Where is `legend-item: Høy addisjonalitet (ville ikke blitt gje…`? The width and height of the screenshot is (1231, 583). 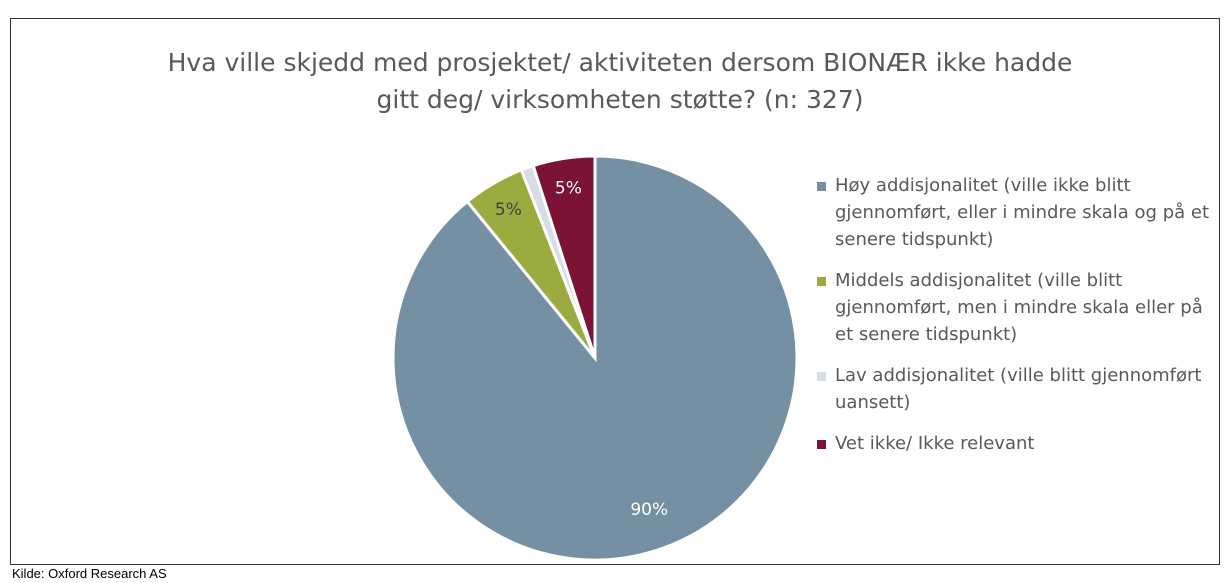 legend-item: Høy addisjonalitet (ville ikke blitt gje… is located at coordinates (1012, 212).